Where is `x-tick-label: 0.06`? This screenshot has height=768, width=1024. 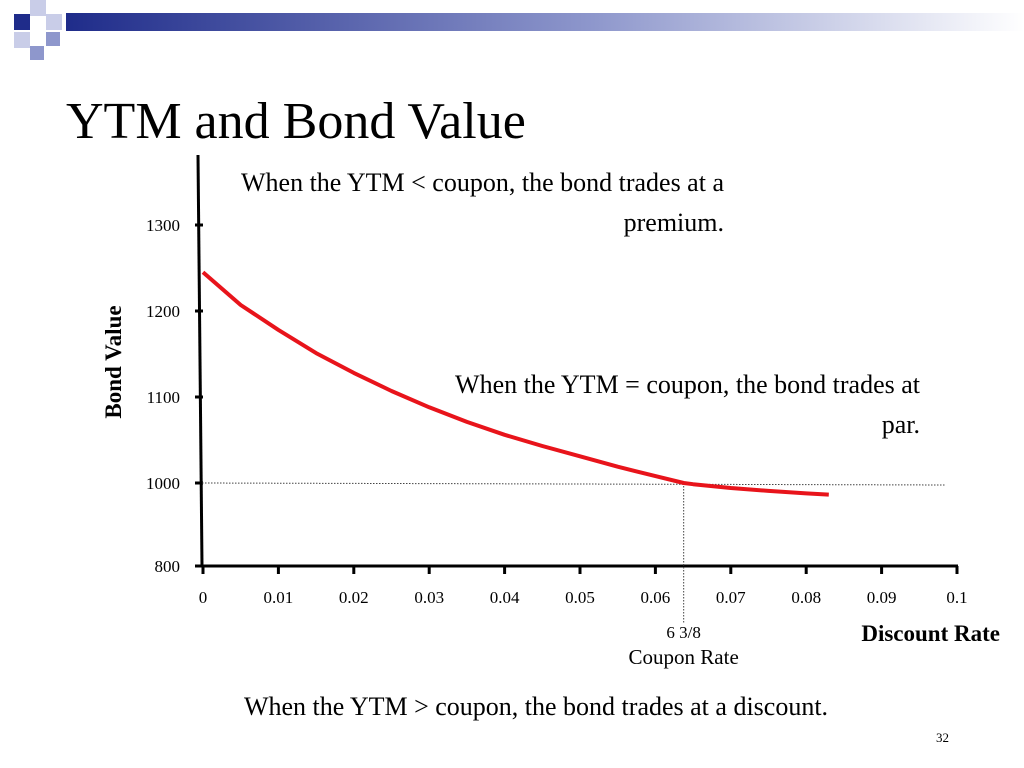
x-tick-label: 0.06 is located at coordinates (656, 597).